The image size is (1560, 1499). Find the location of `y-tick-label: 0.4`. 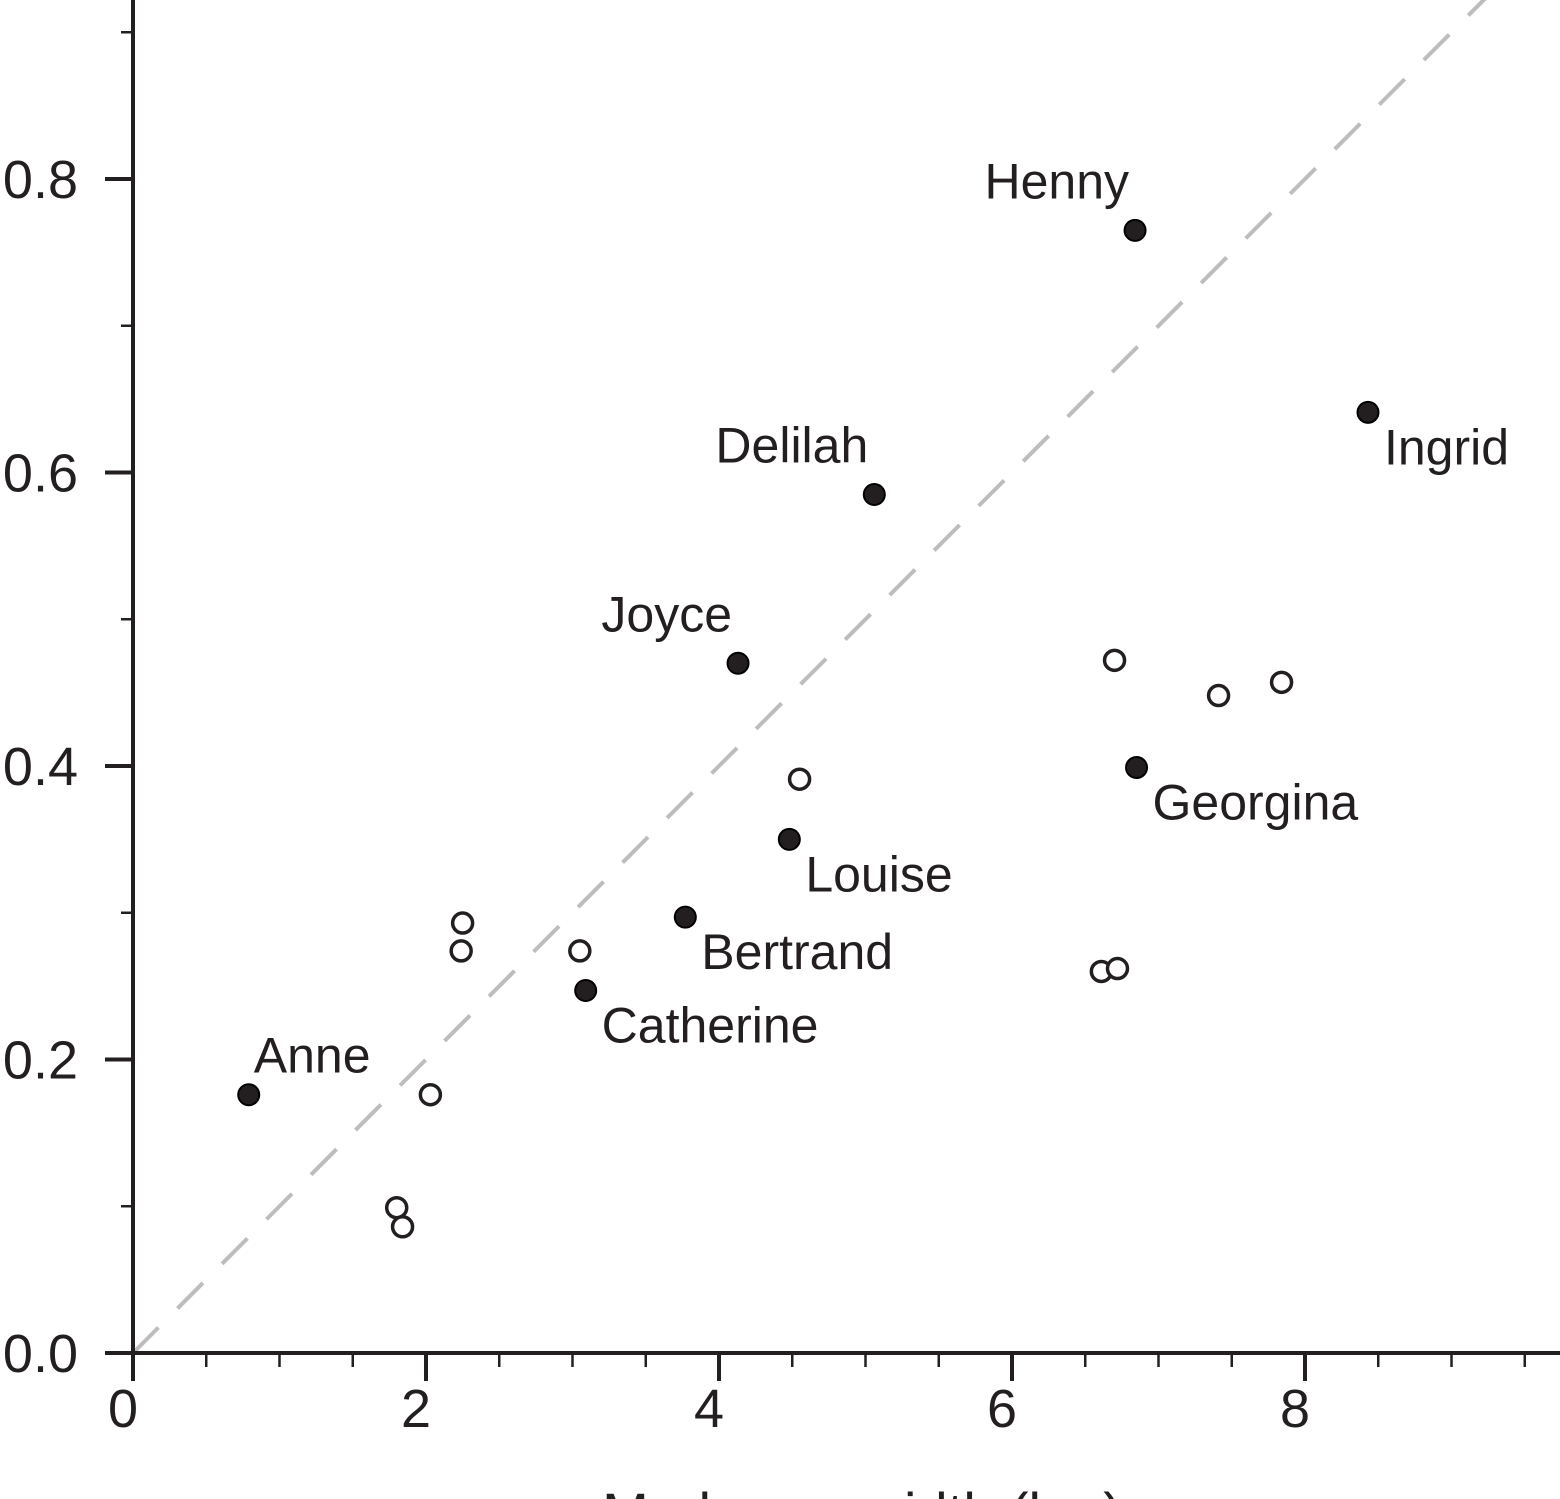

y-tick-label: 0.4 is located at coordinates (40, 767).